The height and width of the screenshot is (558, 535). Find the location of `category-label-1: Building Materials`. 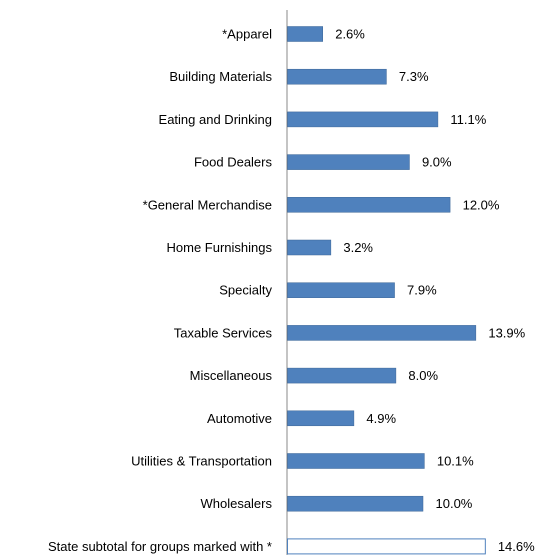

category-label-1: Building Materials is located at coordinates (220, 76).